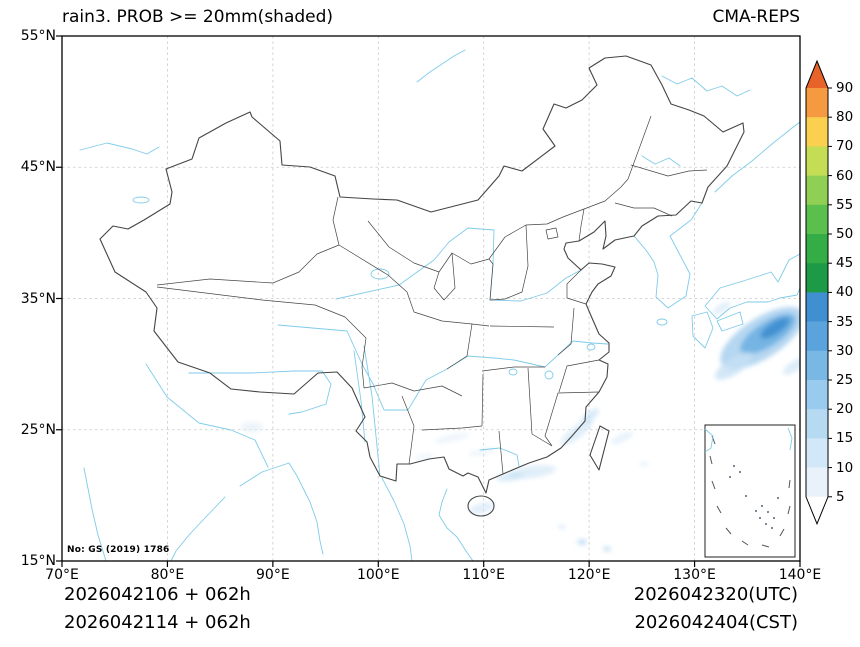 This screenshot has width=860, height=647. I want to click on colorbar-tick-label: 5, so click(840, 496).